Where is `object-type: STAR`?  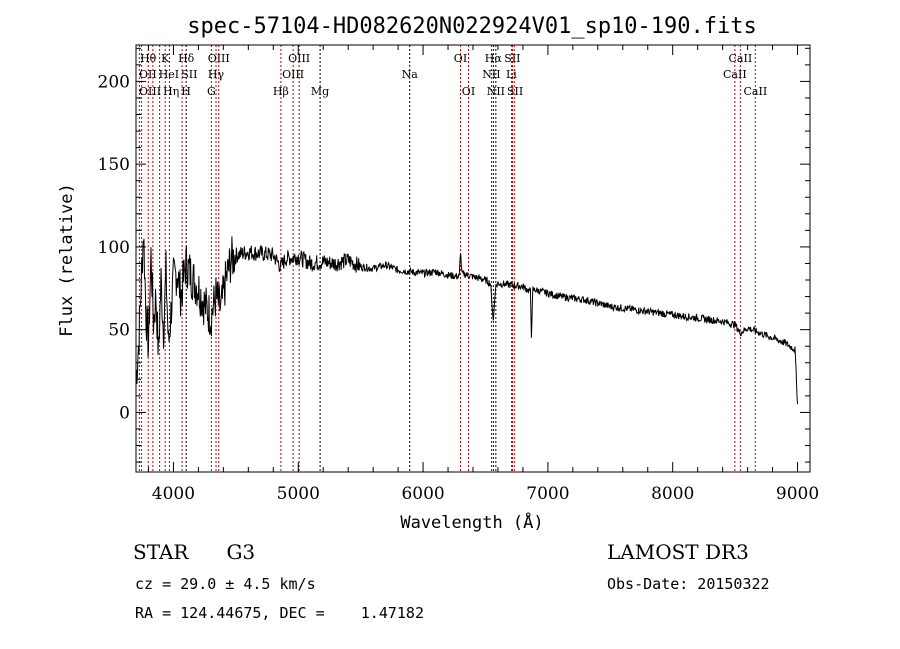 object-type: STAR is located at coordinates (161, 552).